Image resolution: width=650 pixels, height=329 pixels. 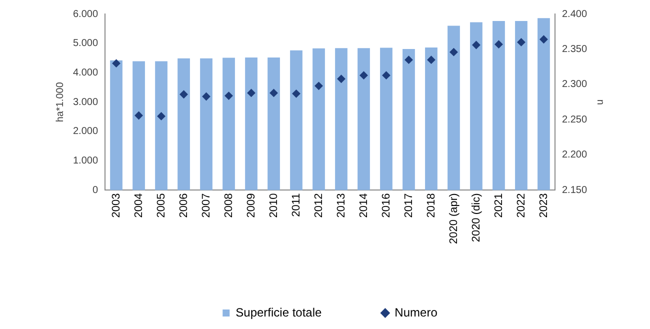 I want to click on y2-tick-label: 2.400, so click(x=575, y=14).